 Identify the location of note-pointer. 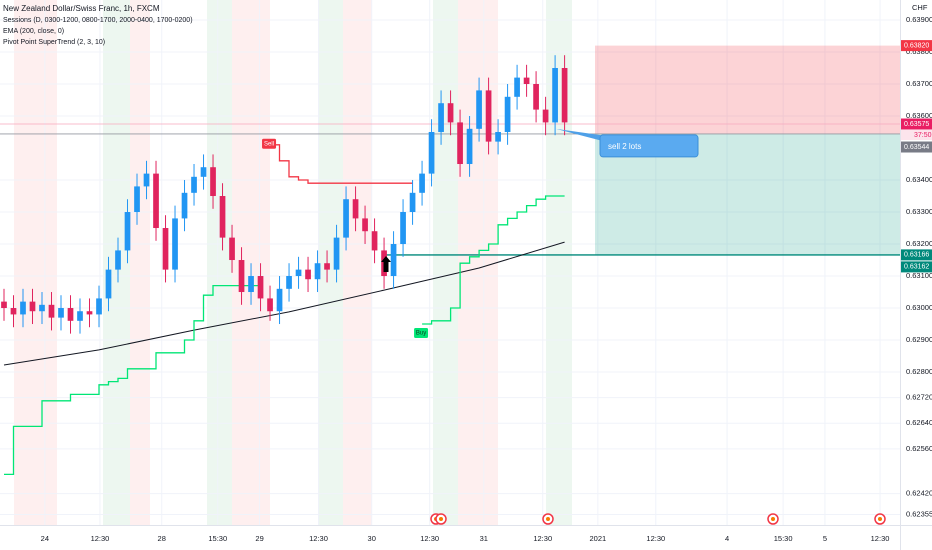
(581, 135).